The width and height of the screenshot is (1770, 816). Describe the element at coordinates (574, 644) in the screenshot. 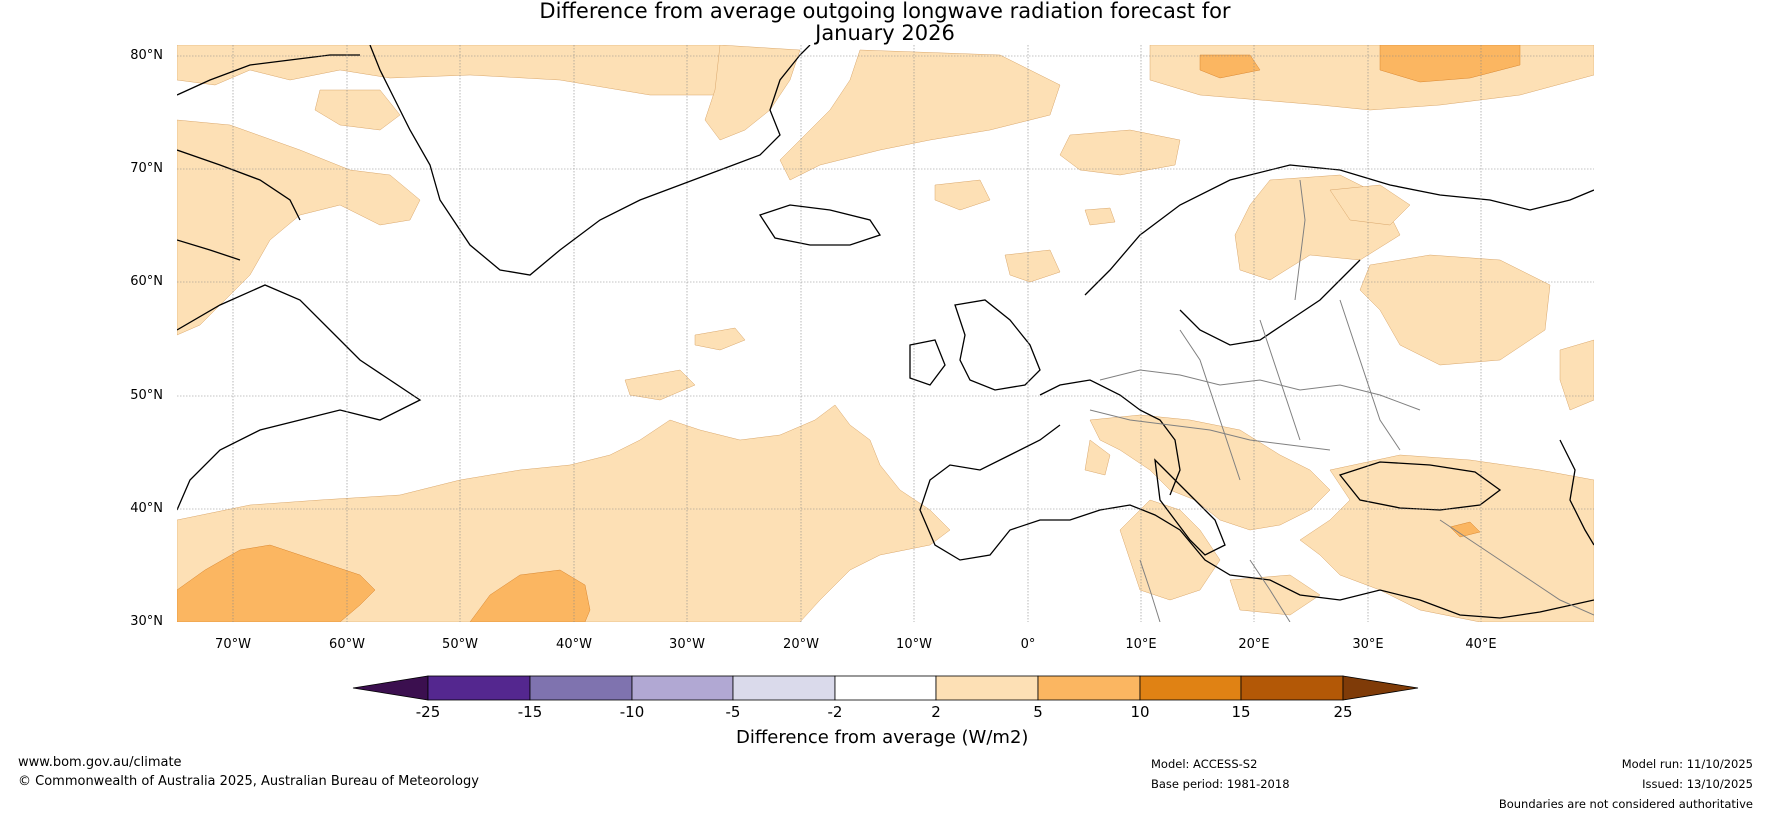

I see `lon-label-40w: 40°W` at that location.